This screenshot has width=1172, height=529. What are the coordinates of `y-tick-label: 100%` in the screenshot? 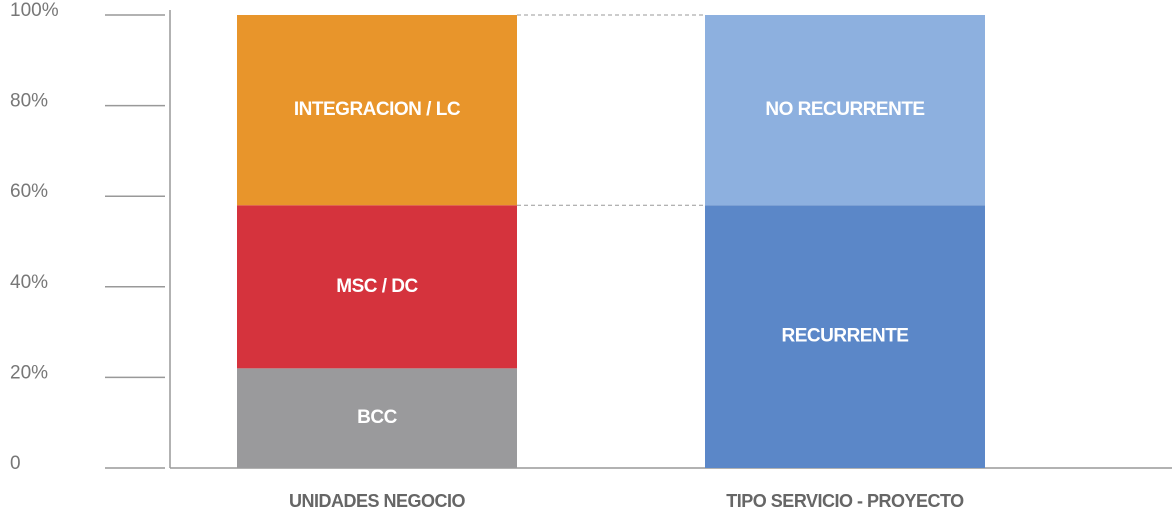 It's located at (34, 10).